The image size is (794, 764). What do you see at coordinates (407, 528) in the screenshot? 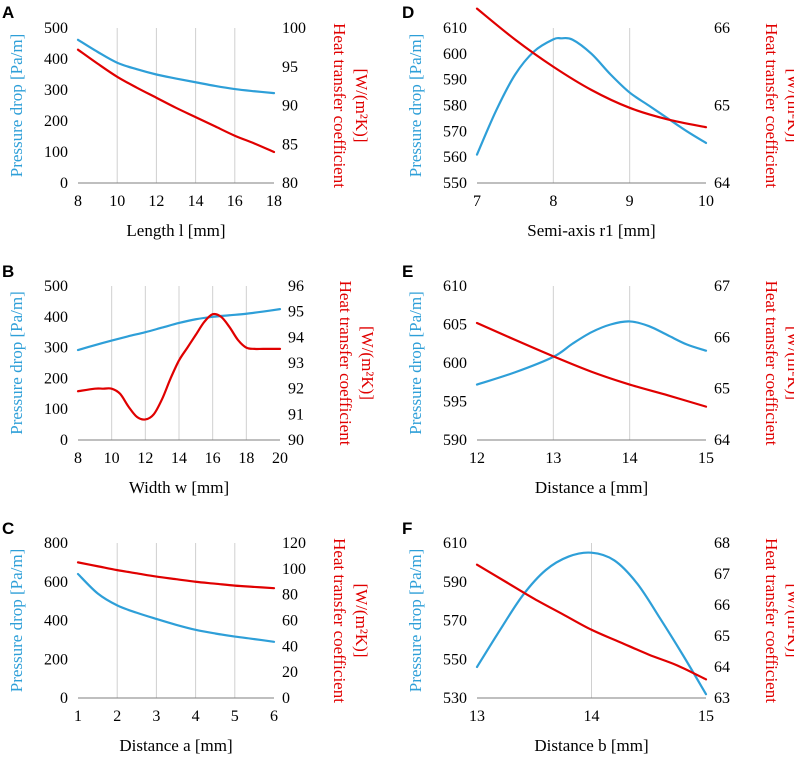
I see `panel-f-letter: F` at bounding box center [407, 528].